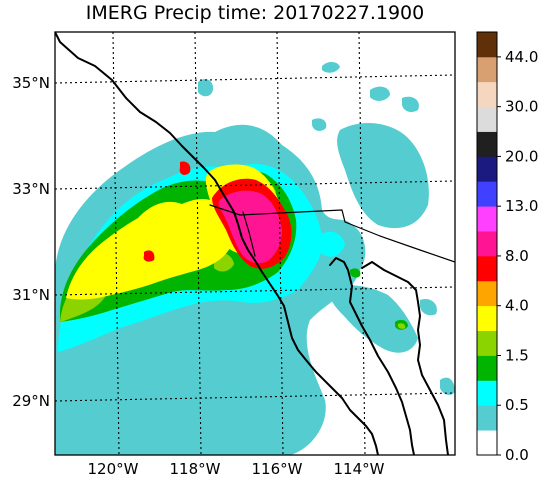  What do you see at coordinates (236, 469) in the screenshot?
I see `lon-tick-labels: 120°W 118°W 116°W 114°W` at bounding box center [236, 469].